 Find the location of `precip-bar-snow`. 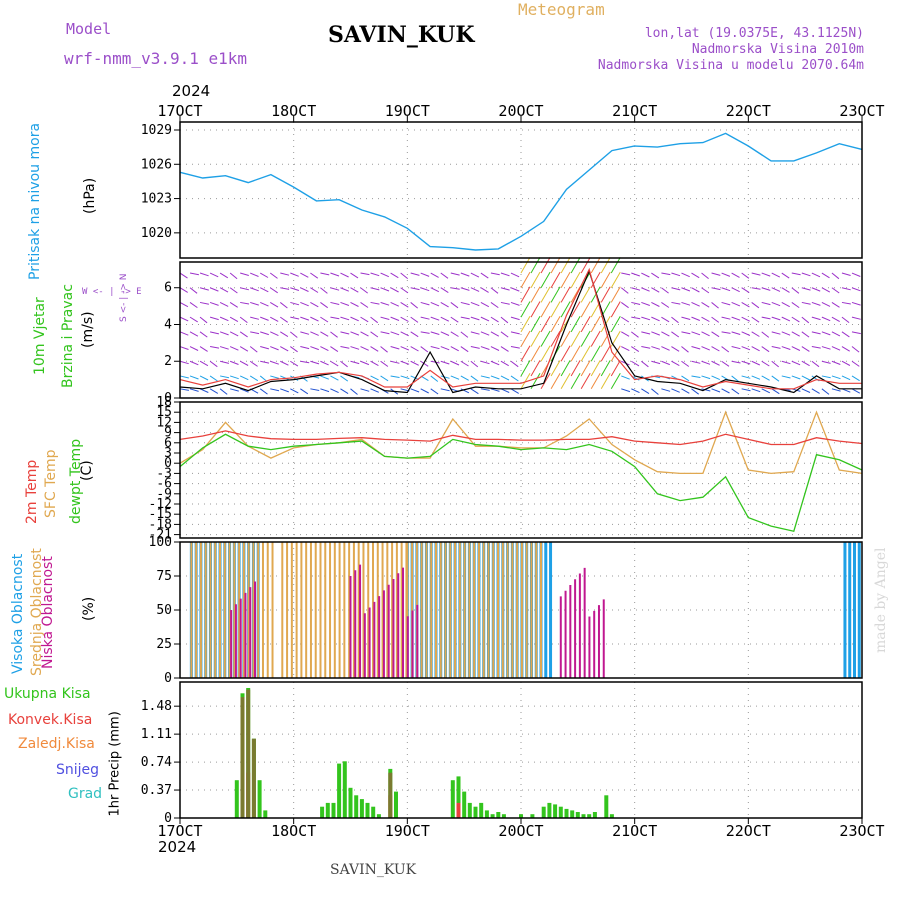

precip-bar-snow is located at coordinates (253, 778).